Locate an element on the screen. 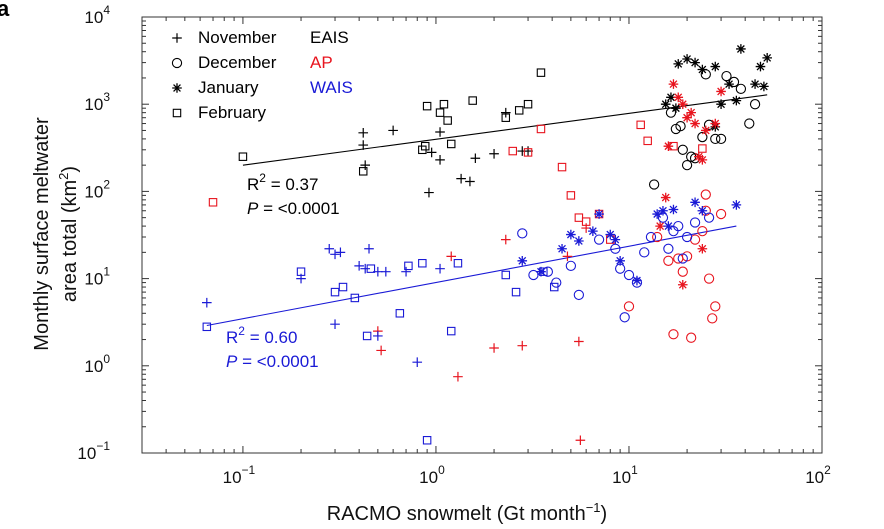  x-axis-label: RACMO snowmelt (Gt month−1) is located at coordinates (467, 512).